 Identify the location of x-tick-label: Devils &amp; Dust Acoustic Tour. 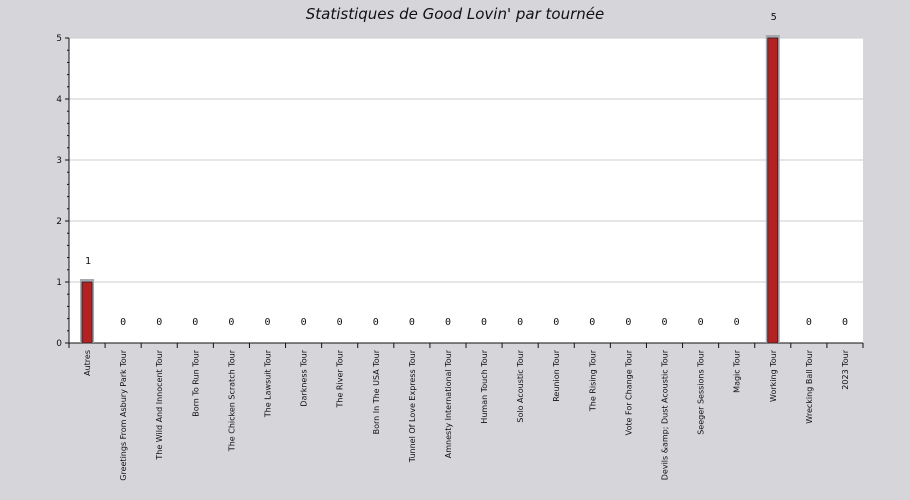
(665, 414).